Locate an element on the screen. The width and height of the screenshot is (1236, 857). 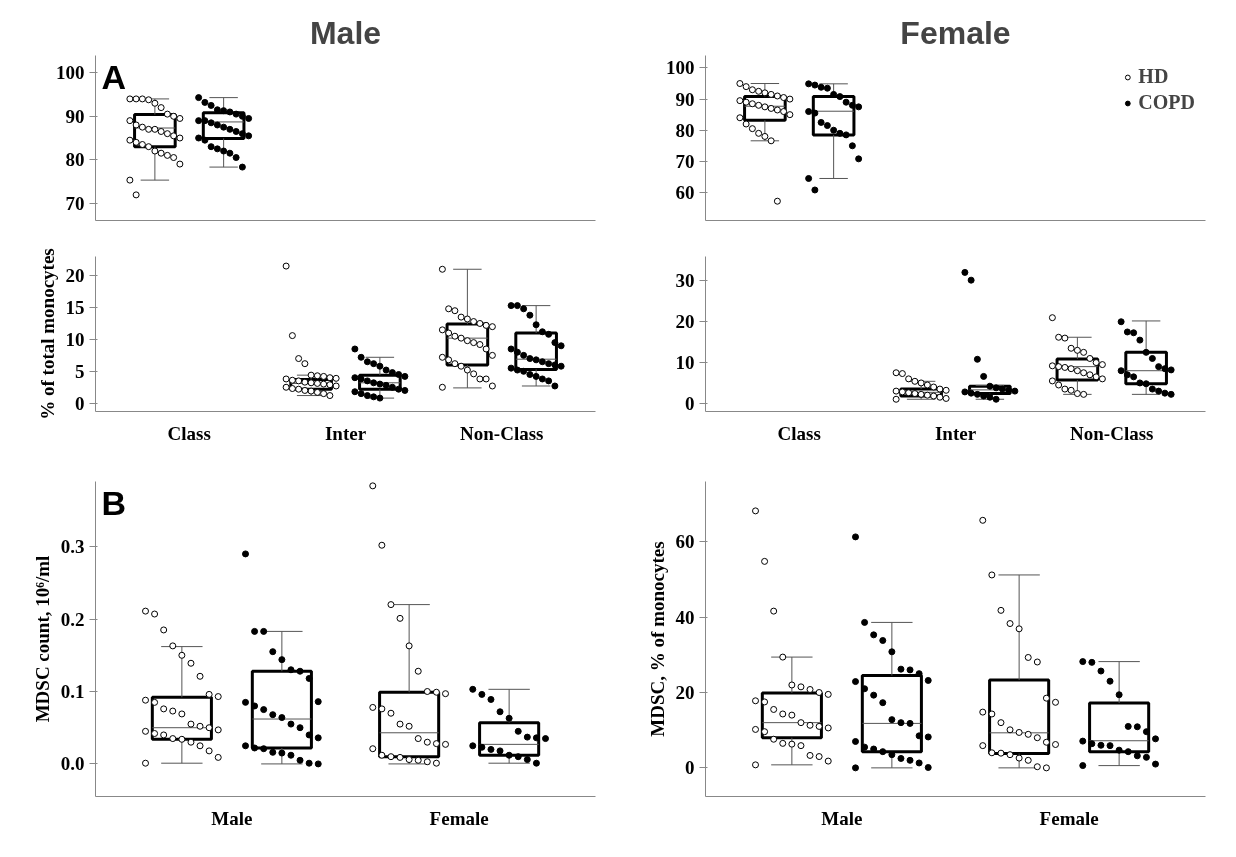
y-tick-label: 40 is located at coordinates (685, 617).